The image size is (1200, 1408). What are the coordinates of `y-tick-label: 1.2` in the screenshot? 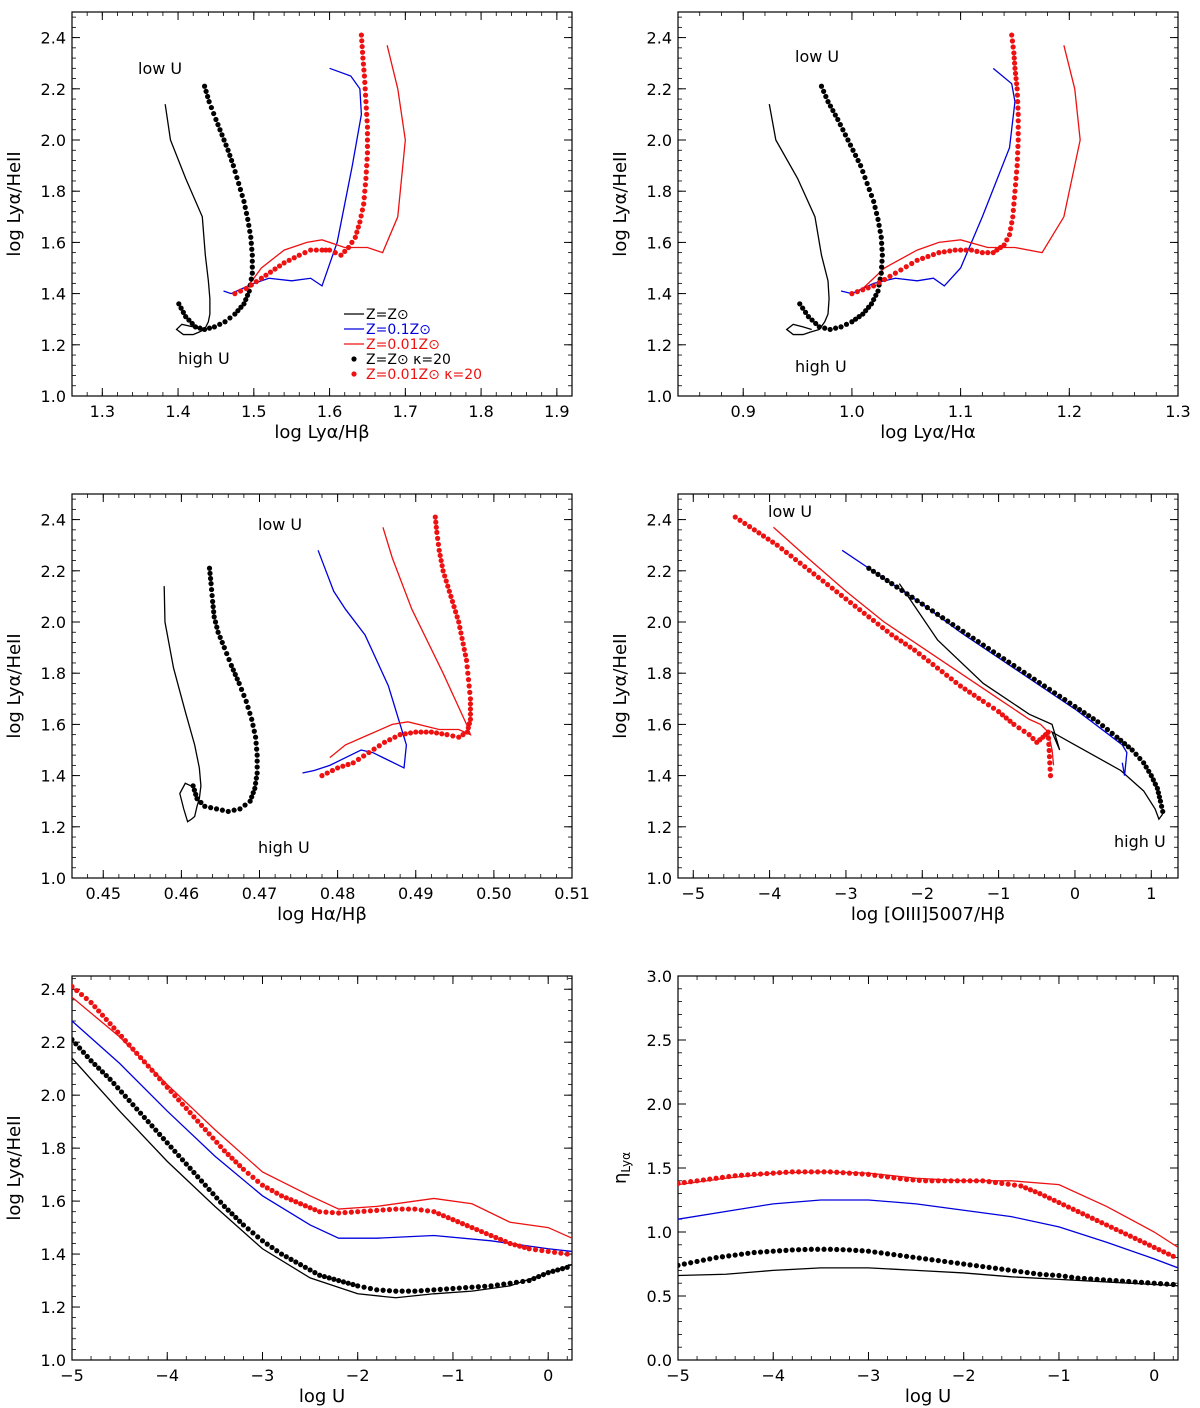 It's located at (53, 345).